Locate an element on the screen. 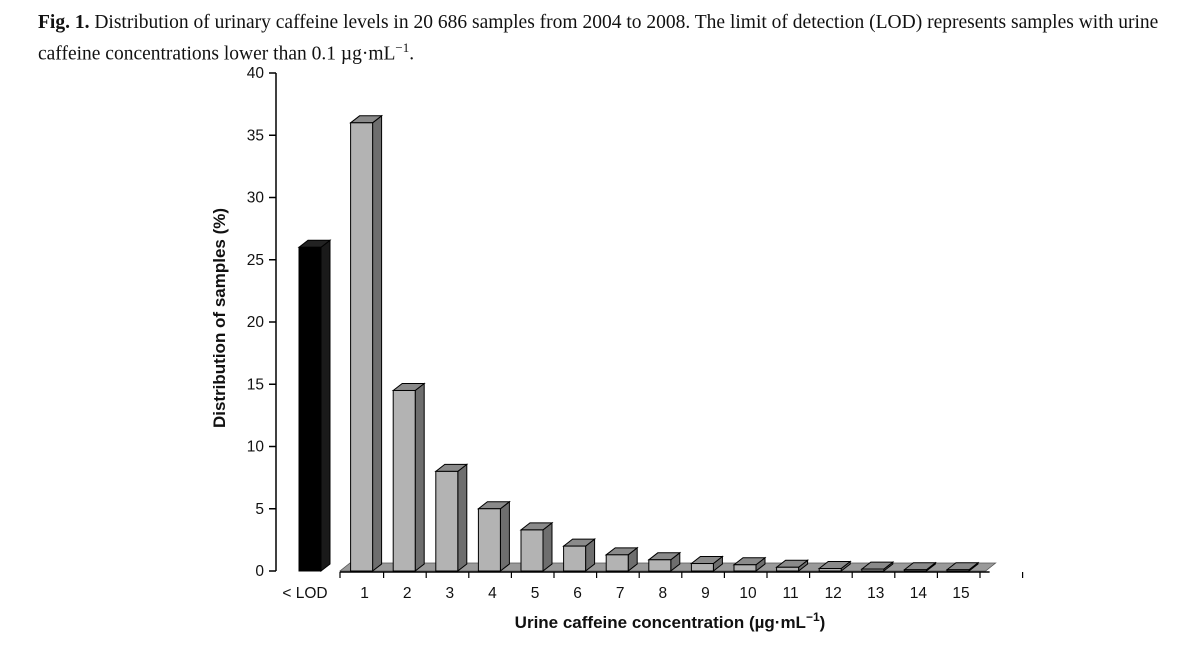  y-tick-label: 35 is located at coordinates (255, 135).